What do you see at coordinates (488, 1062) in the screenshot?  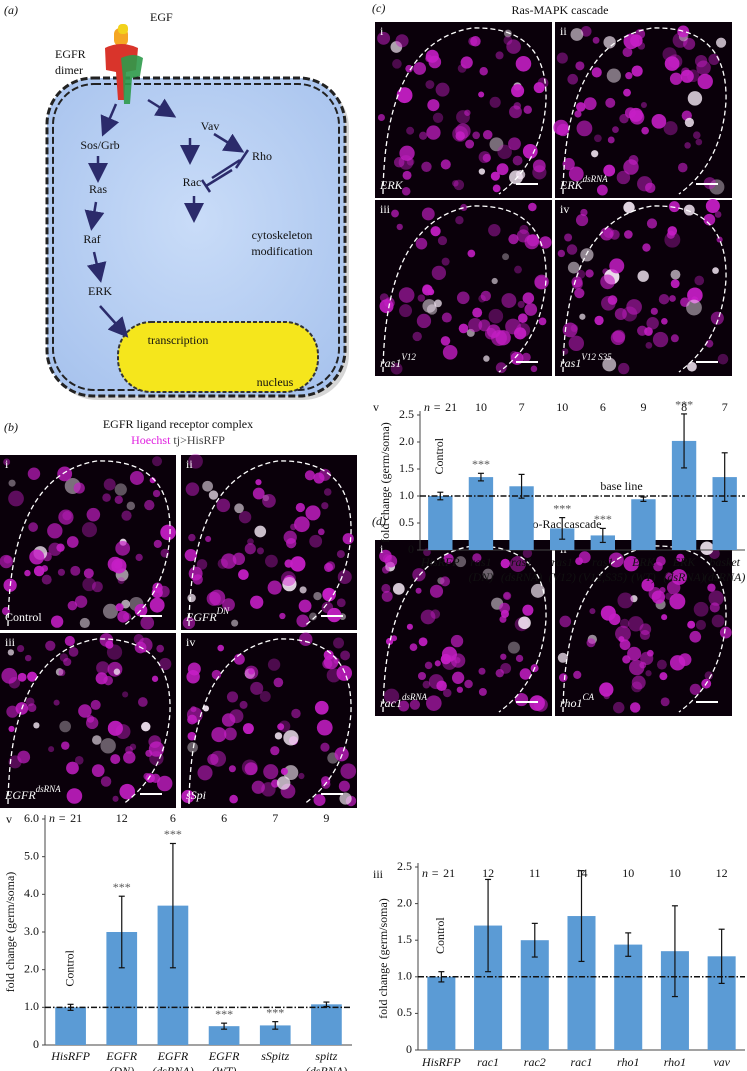 I see `x-tick-label: rac1` at bounding box center [488, 1062].